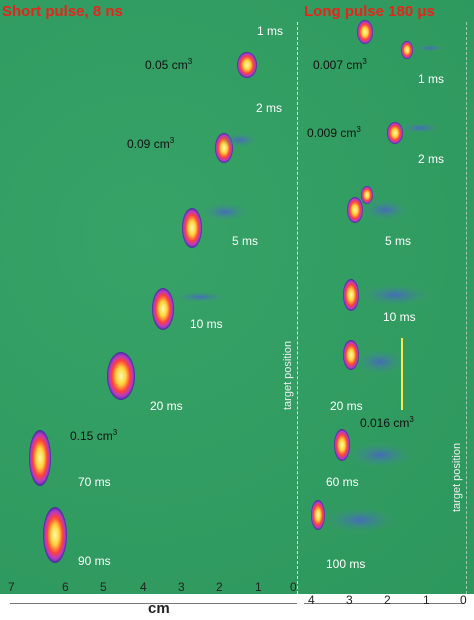 The image size is (474, 620). What do you see at coordinates (365, 32) in the screenshot?
I see `droplet-r-1ms-a` at bounding box center [365, 32].